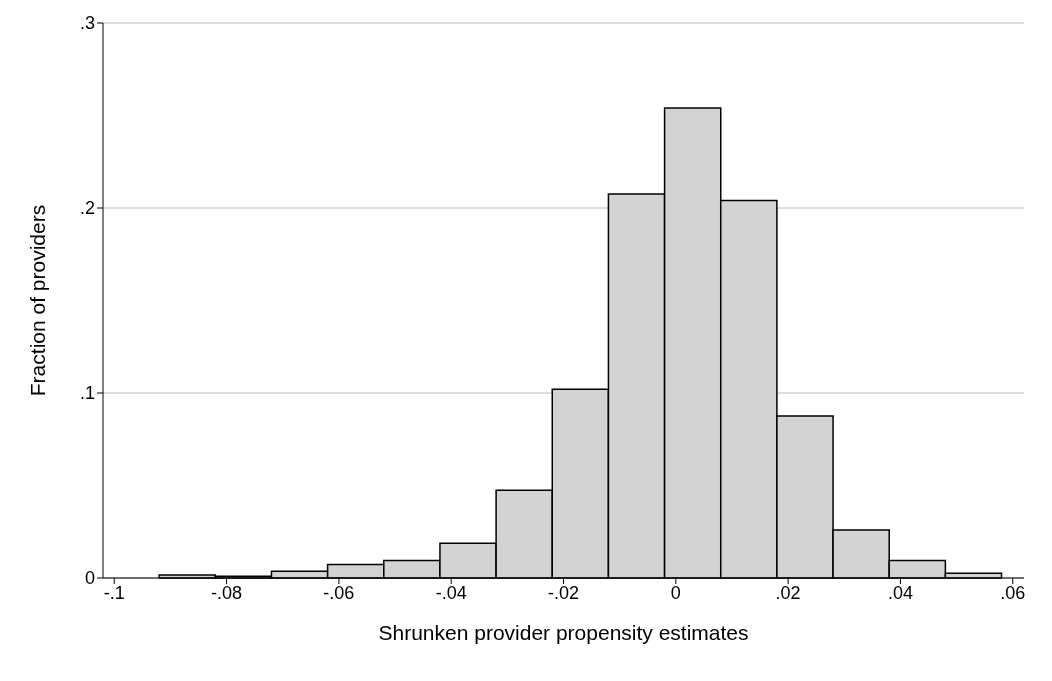 The height and width of the screenshot is (681, 1052). I want to click on y-axis-title: Fraction of providers, so click(38, 300).